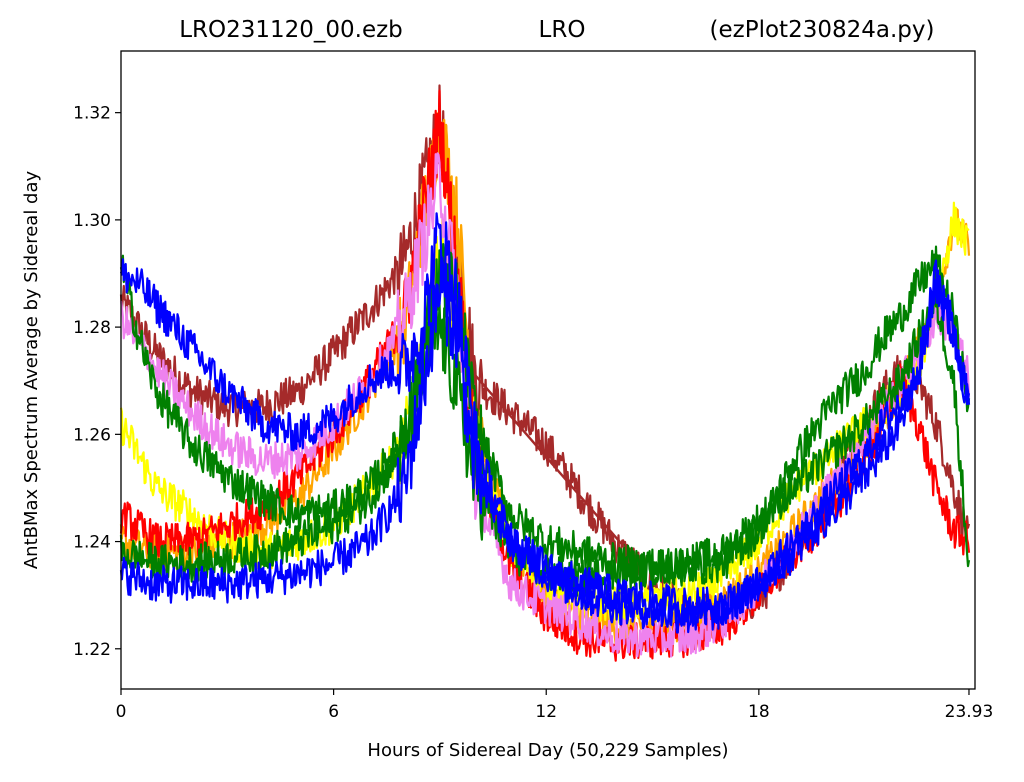  Describe the element at coordinates (92, 650) in the screenshot. I see `y-tick-label: 1.22` at that location.